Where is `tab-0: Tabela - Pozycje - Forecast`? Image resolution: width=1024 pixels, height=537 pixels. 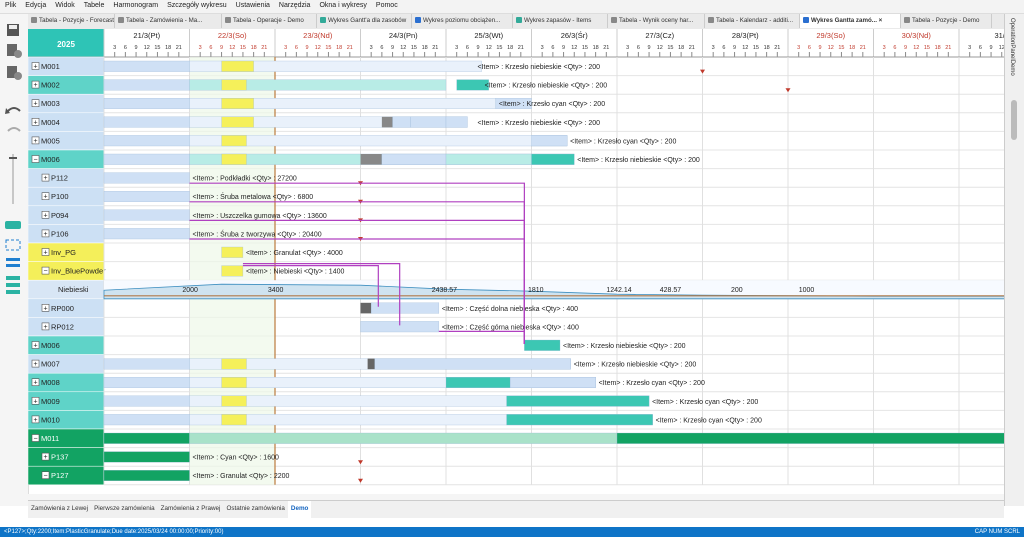 tab-0: Tabela - Pozycje - Forecast is located at coordinates (71, 21).